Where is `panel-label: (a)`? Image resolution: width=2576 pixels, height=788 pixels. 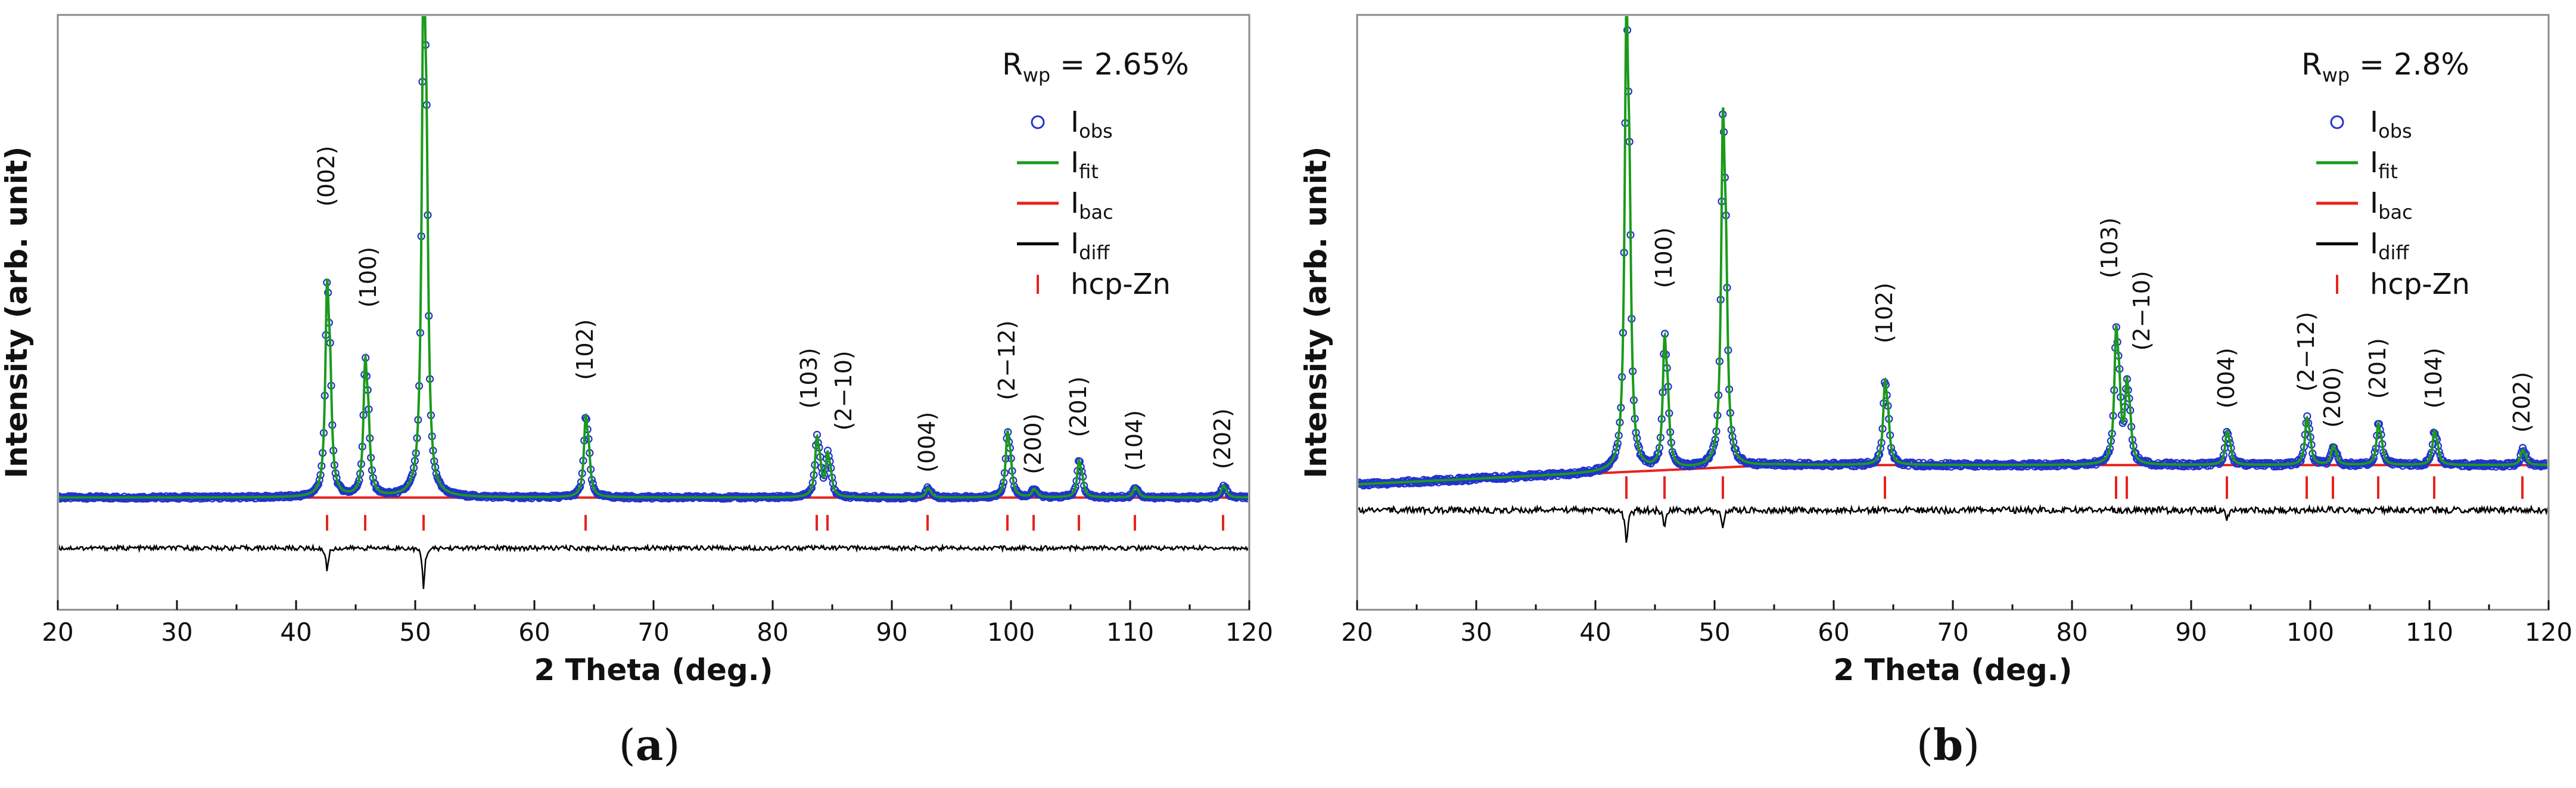
panel-label: (a) is located at coordinates (649, 745).